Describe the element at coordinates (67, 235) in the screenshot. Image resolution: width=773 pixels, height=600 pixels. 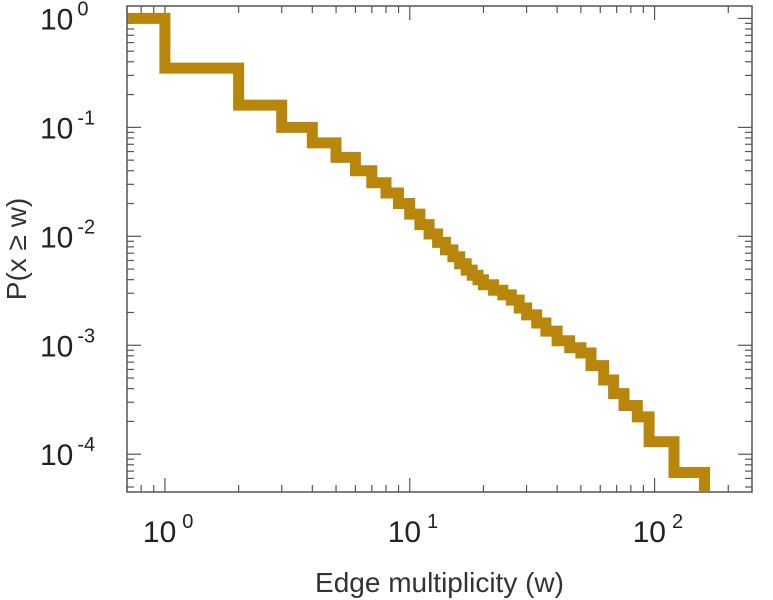
I see `y-tick-label: 10 -2` at that location.